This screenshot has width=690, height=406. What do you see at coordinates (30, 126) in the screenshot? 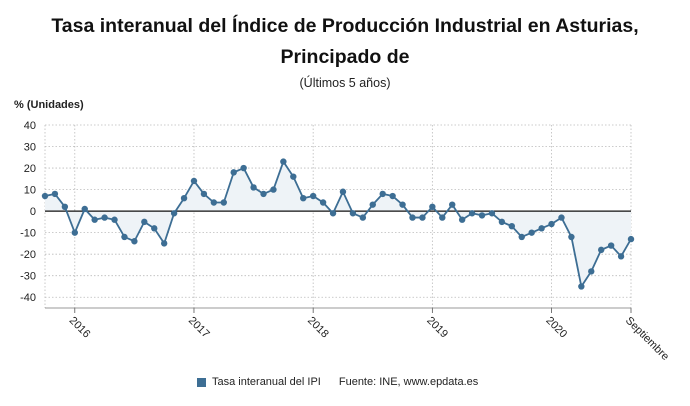
I see `y-tick-label-40: 40` at bounding box center [30, 126].